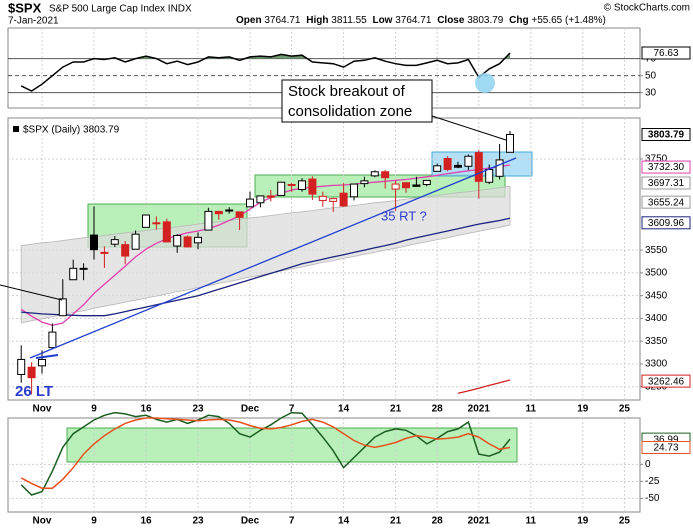 The image size is (693, 529). What do you see at coordinates (651, 75) in the screenshot?
I see `y-tick-label: 50` at bounding box center [651, 75].